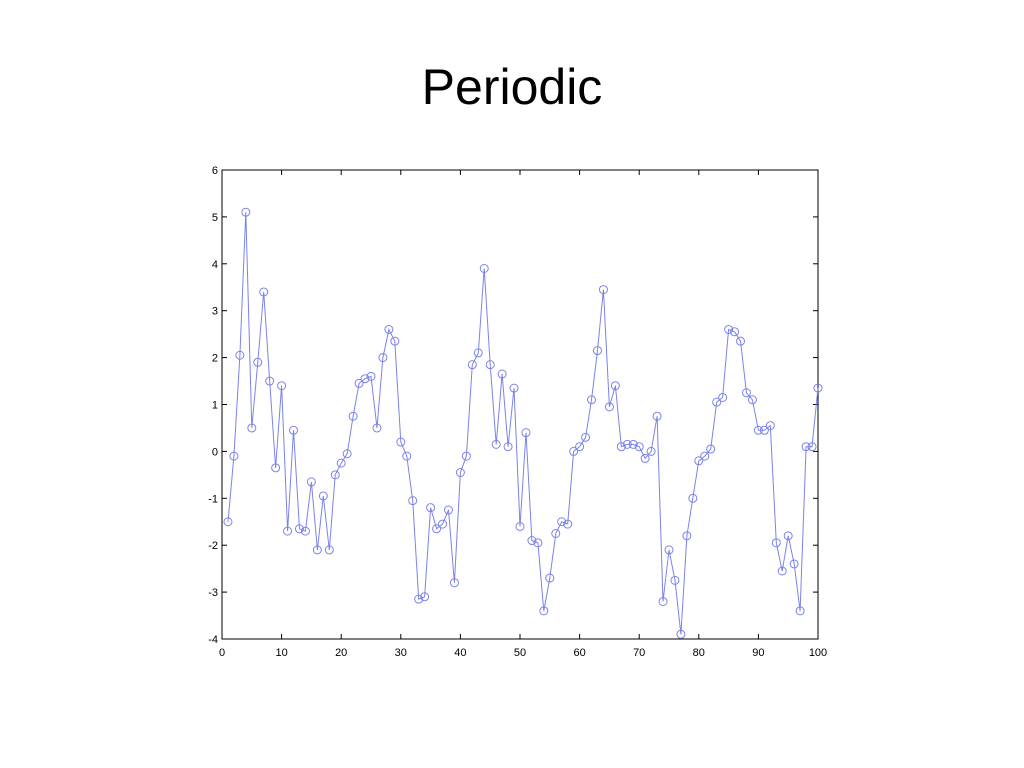 Image resolution: width=1024 pixels, height=768 pixels. Describe the element at coordinates (699, 653) in the screenshot. I see `x-tick-label: 80` at that location.